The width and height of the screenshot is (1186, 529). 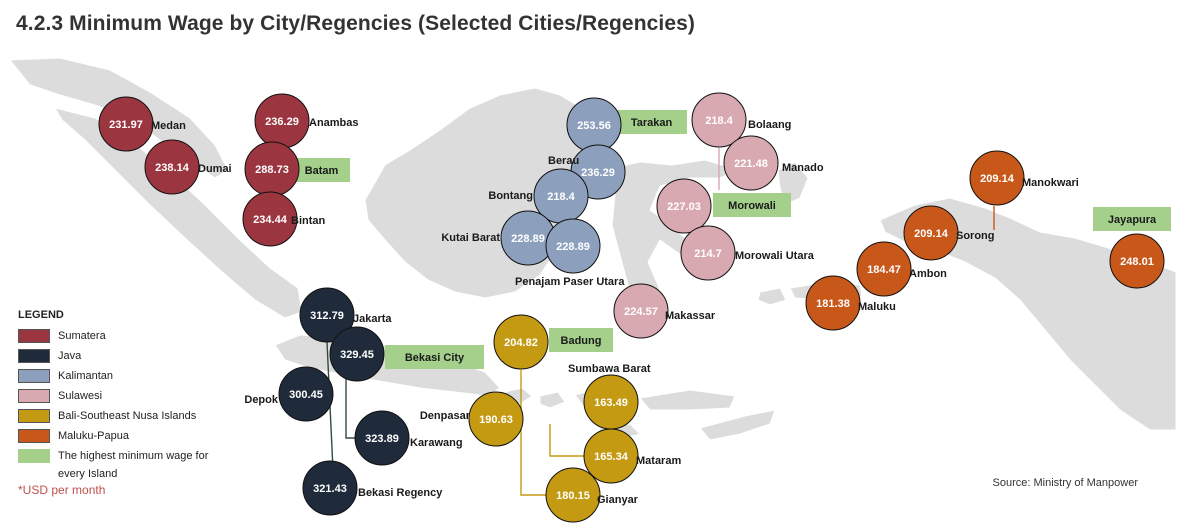 I want to click on city-name-label: Manado, so click(x=803, y=168).